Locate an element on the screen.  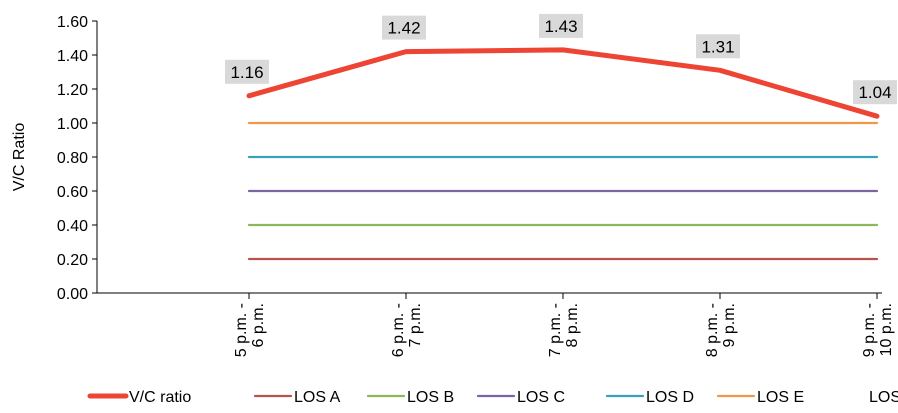
x-tick-label: 6 p.m. -7 p.m. is located at coordinates (407, 330).